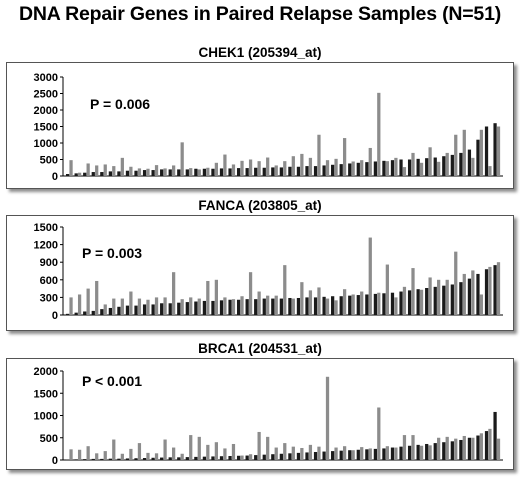 The height and width of the screenshot is (479, 520). Describe the element at coordinates (49, 439) in the screenshot. I see `y-tick-label: 500` at that location.